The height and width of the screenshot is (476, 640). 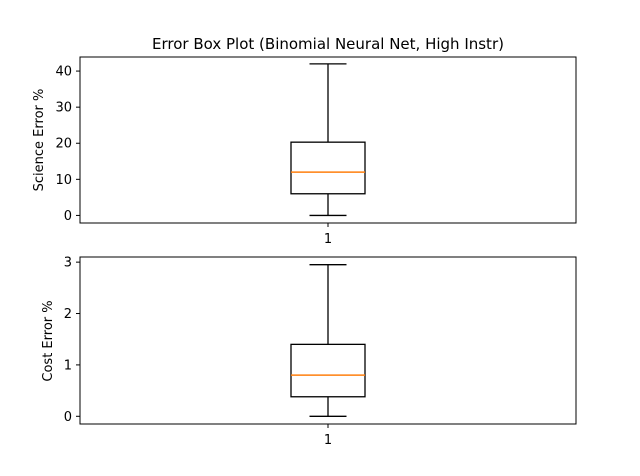 I want to click on y-tick-label: 1, so click(x=68, y=365).